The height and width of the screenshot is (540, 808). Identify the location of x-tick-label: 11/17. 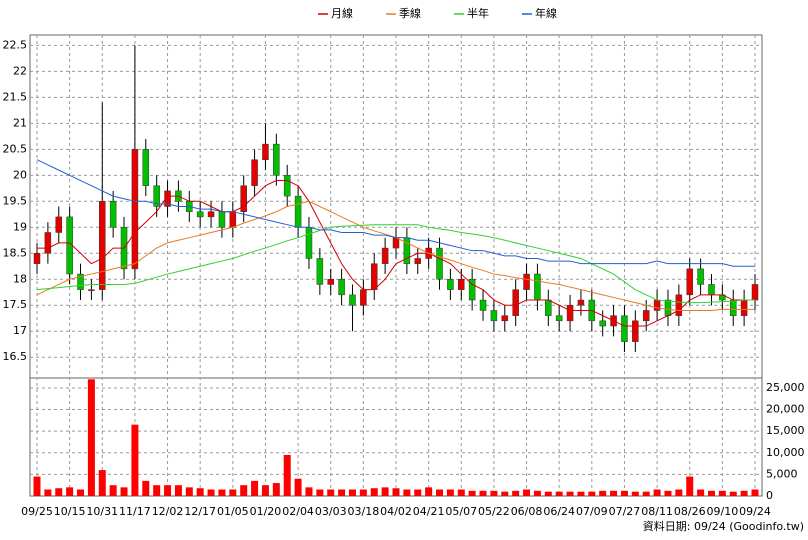
(135, 511).